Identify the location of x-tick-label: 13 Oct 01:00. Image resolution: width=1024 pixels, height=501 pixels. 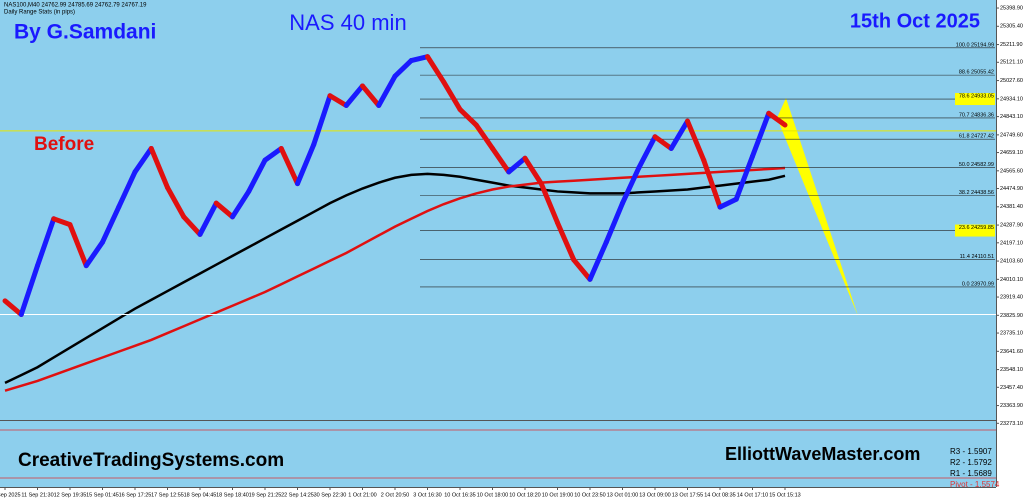
(623, 495).